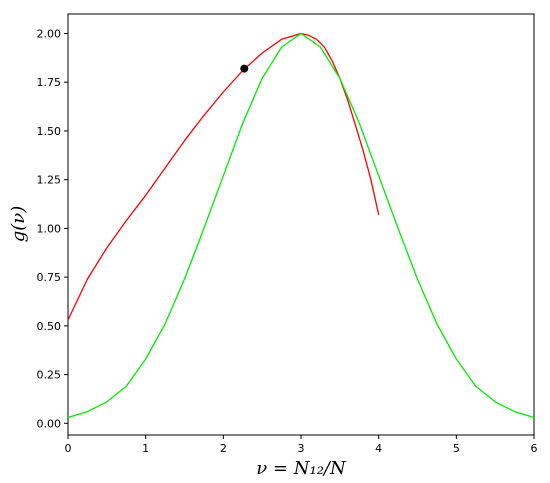  I want to click on y-tick-label: 1.00, so click(49, 228).